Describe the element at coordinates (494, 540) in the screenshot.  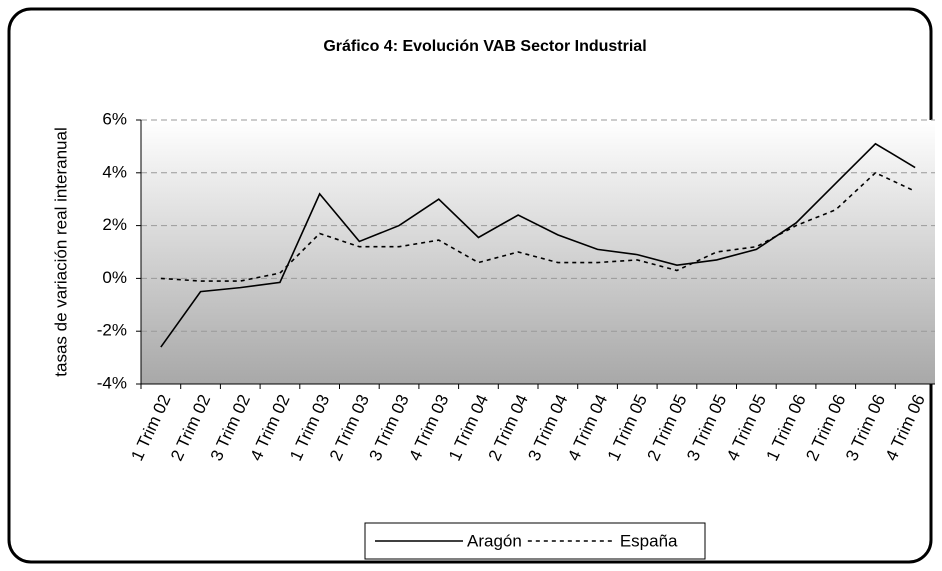
I see `legend-label: Aragón` at that location.